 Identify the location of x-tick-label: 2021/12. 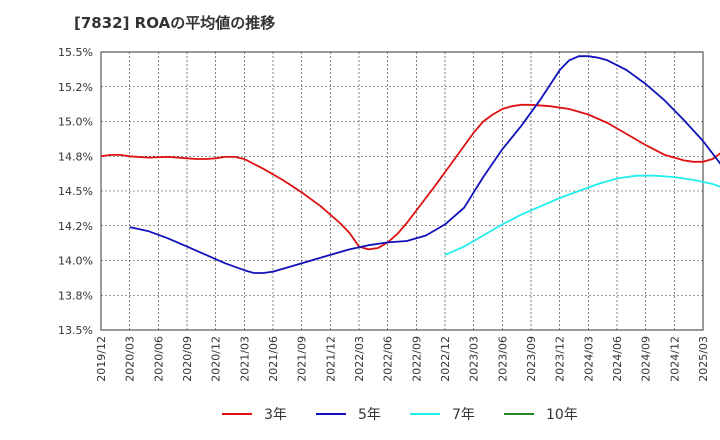
(330, 359).